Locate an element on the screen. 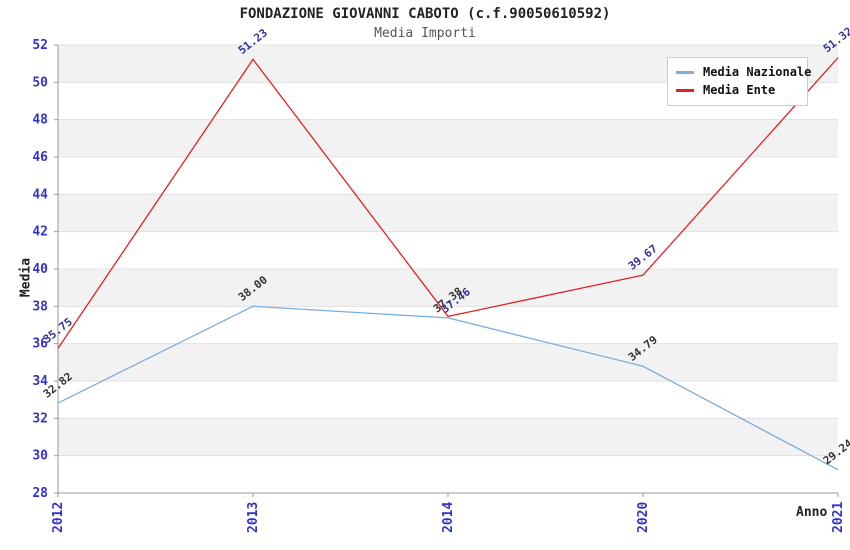 This screenshot has width=850, height=550. legend-item-label: Media Ente is located at coordinates (739, 90).